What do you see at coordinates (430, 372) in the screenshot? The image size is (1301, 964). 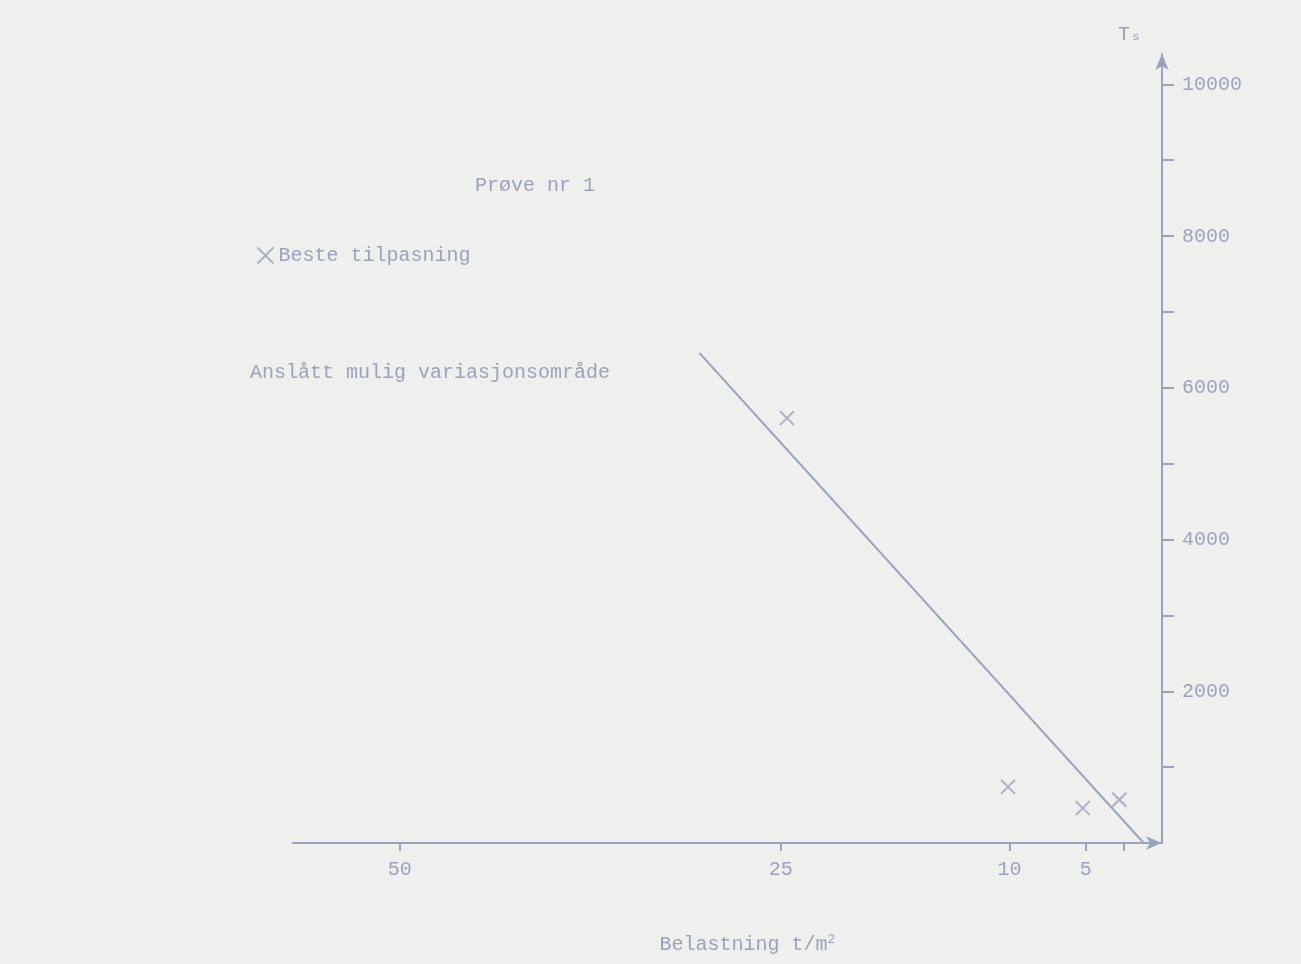 I see `annotation: Anslått mulig variasjonsområde` at bounding box center [430, 372].